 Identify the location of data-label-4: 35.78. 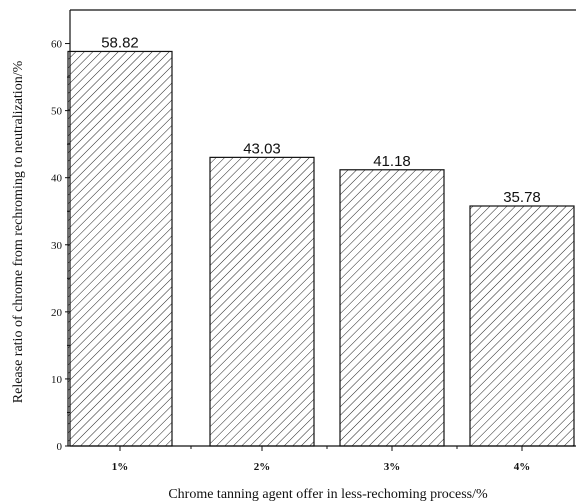
(522, 197).